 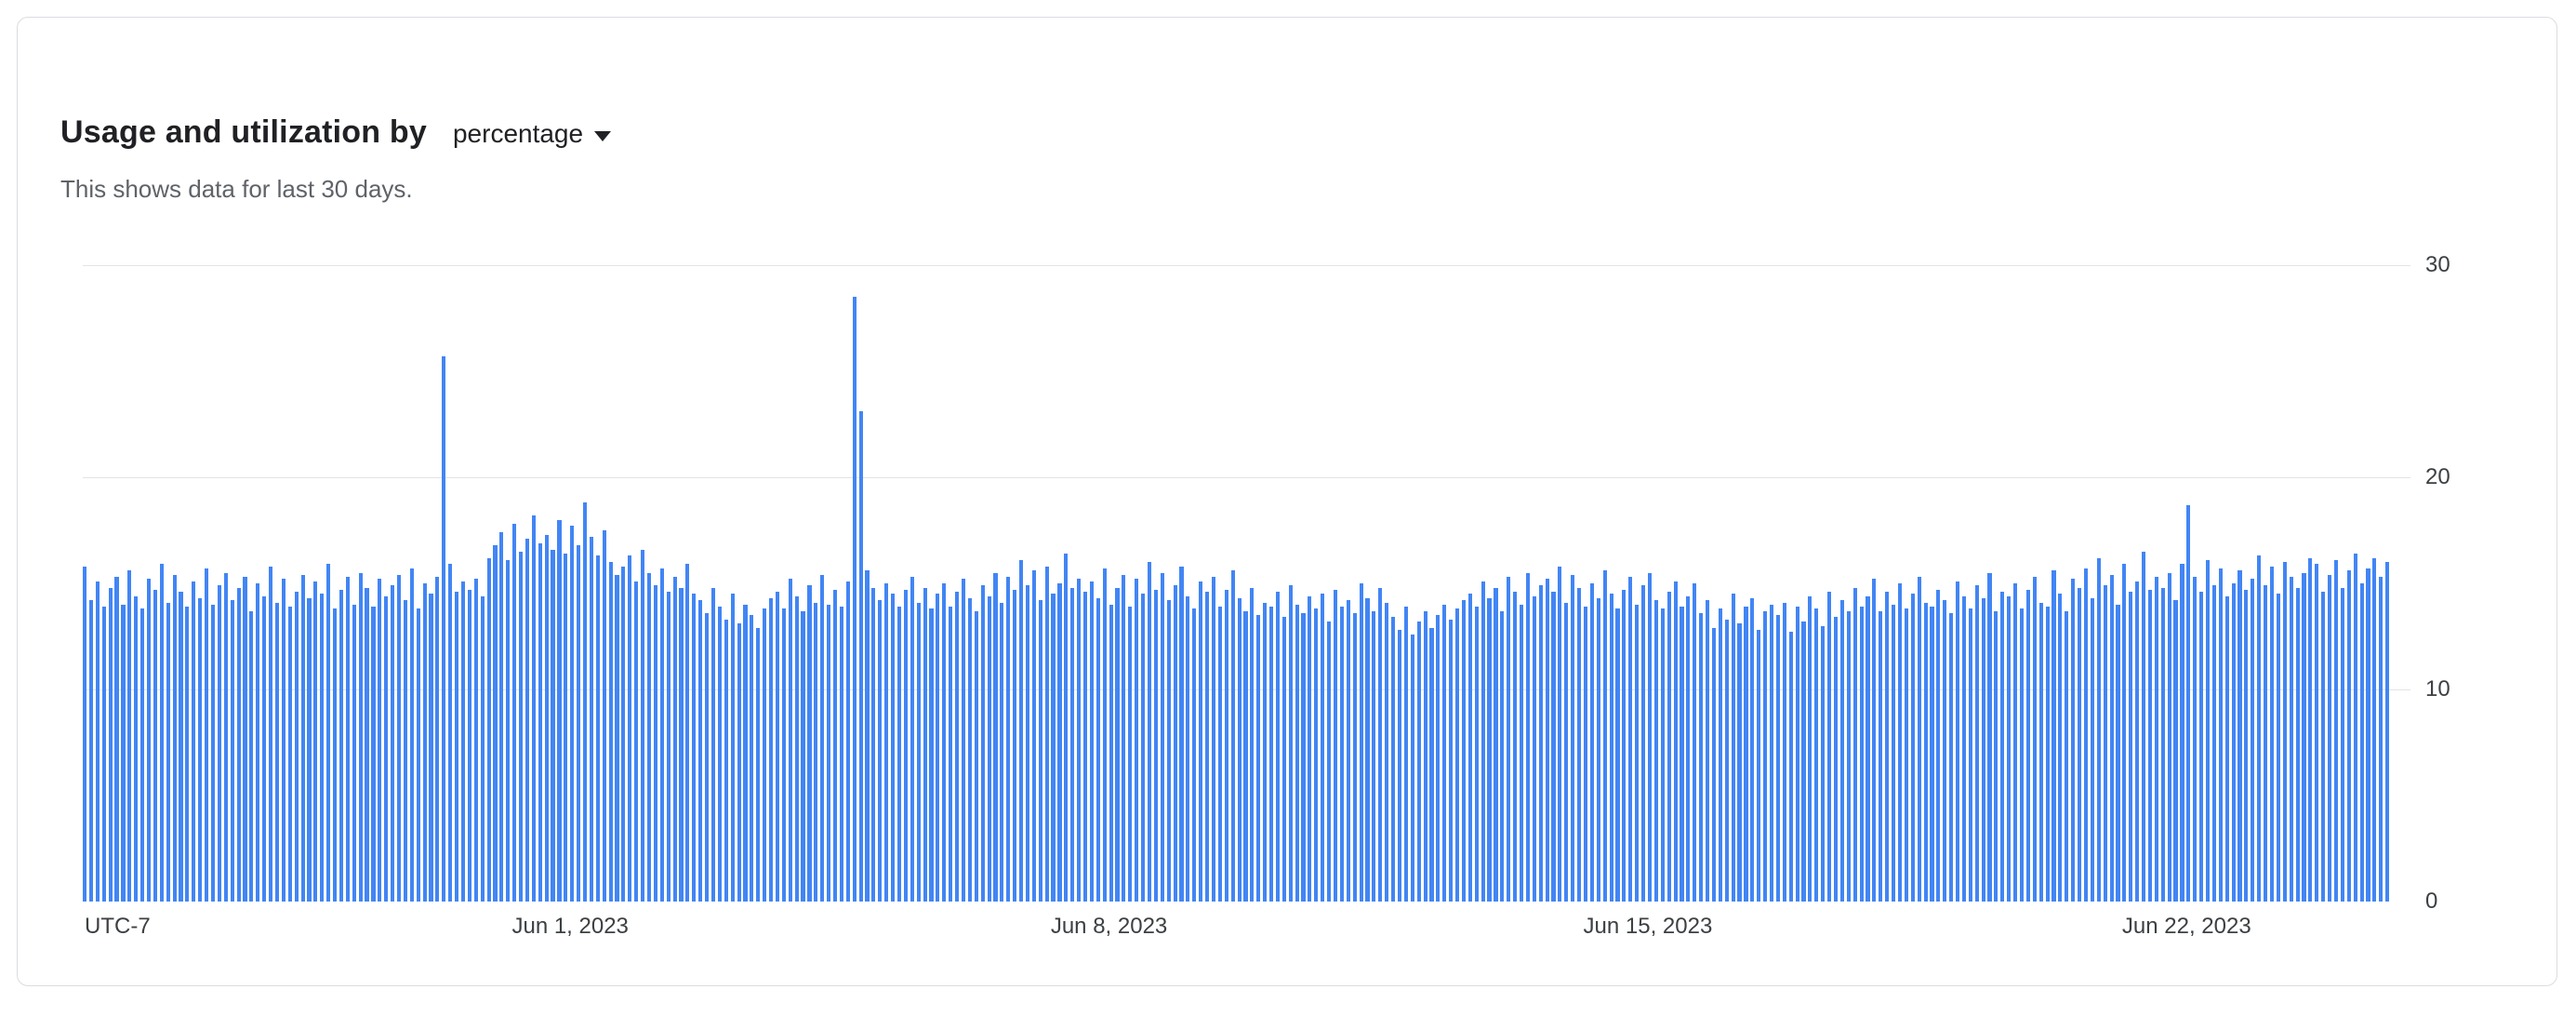 What do you see at coordinates (2431, 902) in the screenshot?
I see `y-axis-label: 0` at bounding box center [2431, 902].